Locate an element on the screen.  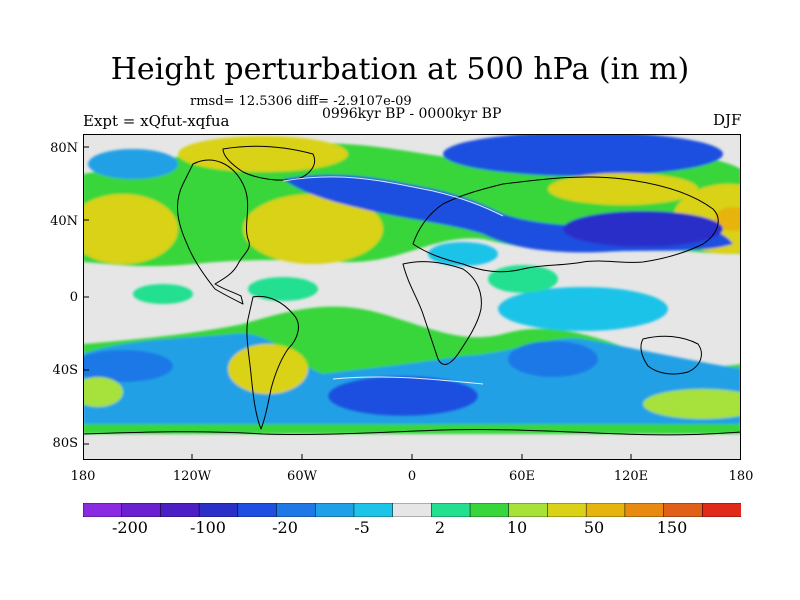
contour-arctic-low is located at coordinates (583, 155).